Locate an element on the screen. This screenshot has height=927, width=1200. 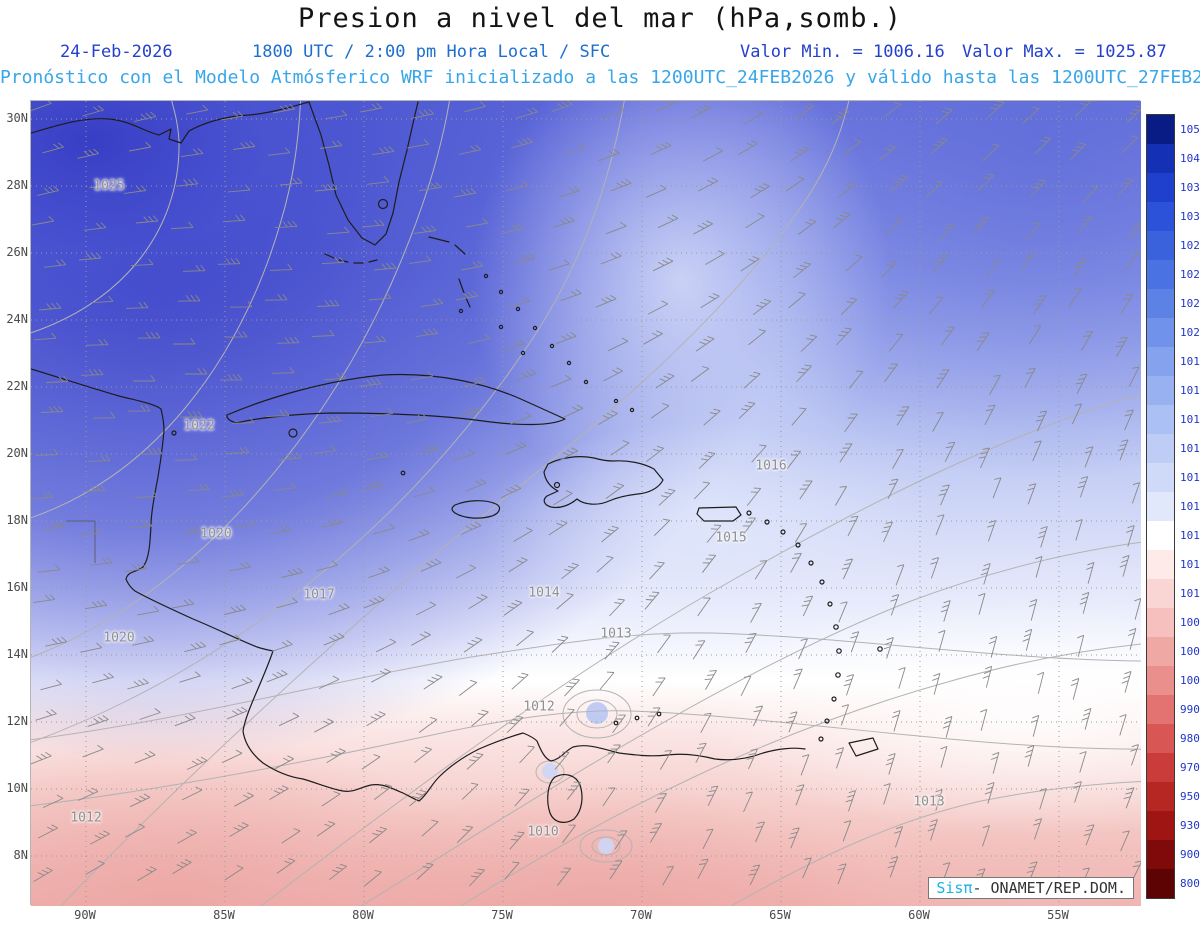
lon-tick-label: 75W is located at coordinates (502, 915).